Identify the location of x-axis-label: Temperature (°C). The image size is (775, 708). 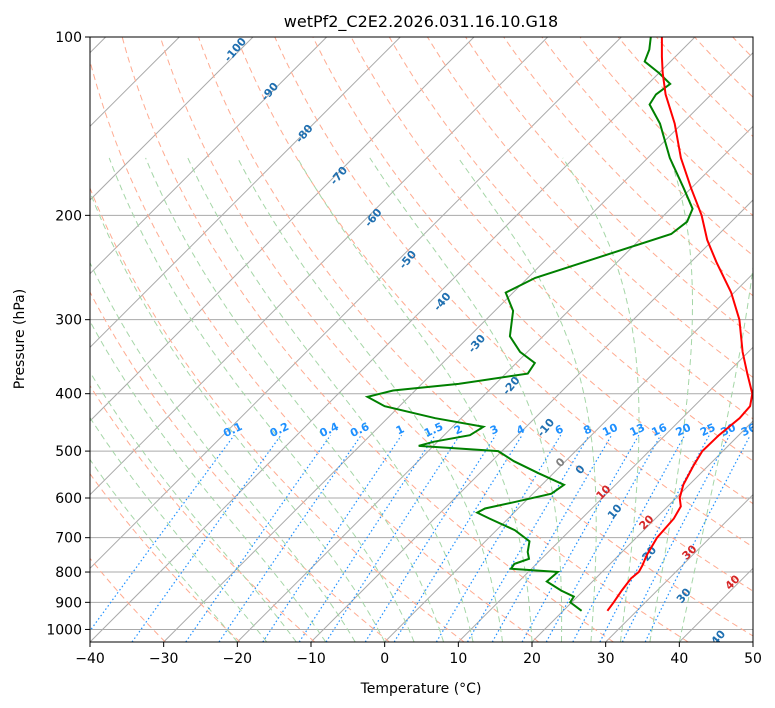
(421, 689).